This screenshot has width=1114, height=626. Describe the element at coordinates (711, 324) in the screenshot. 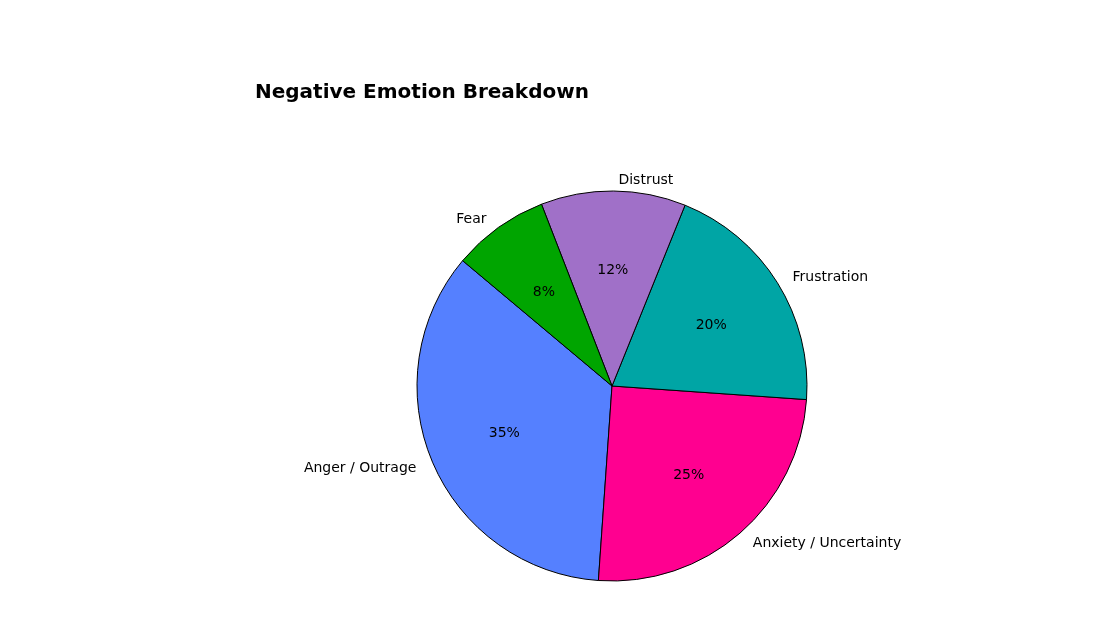

I see `data-label: 20%` at that location.